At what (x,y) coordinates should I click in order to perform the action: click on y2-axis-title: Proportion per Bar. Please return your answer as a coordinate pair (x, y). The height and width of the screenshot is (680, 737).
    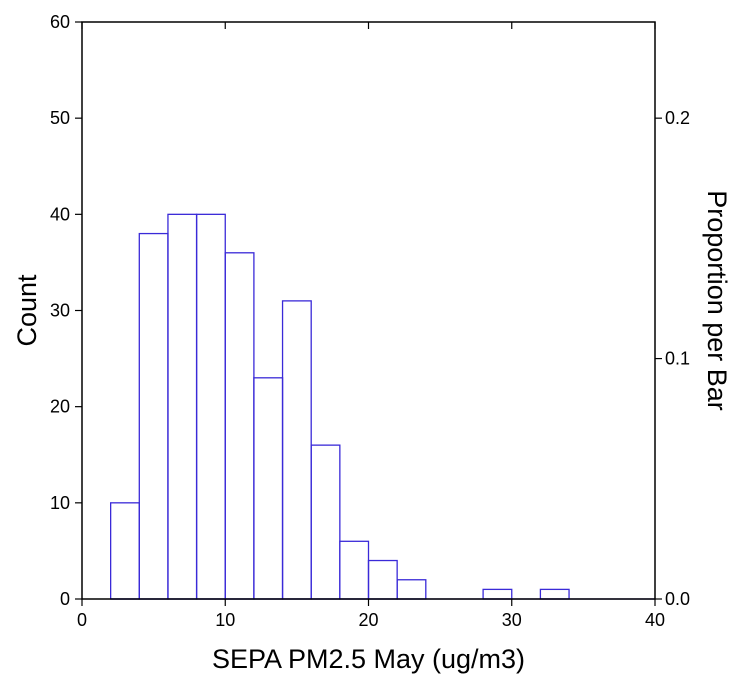
    Looking at the image, I should click on (717, 300).